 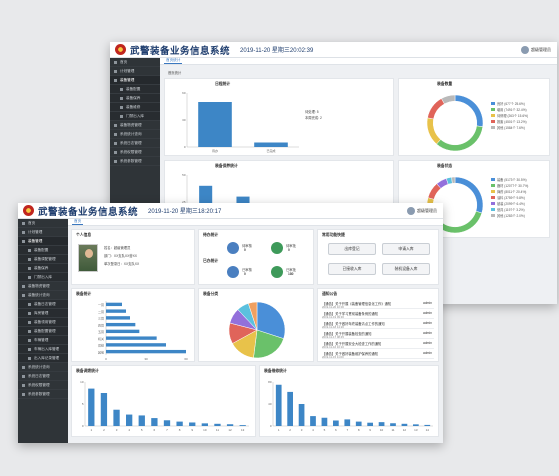 What do you see at coordinates (43, 295) in the screenshot?
I see `sidebar-item-8: 装备统计查询` at bounding box center [43, 295].